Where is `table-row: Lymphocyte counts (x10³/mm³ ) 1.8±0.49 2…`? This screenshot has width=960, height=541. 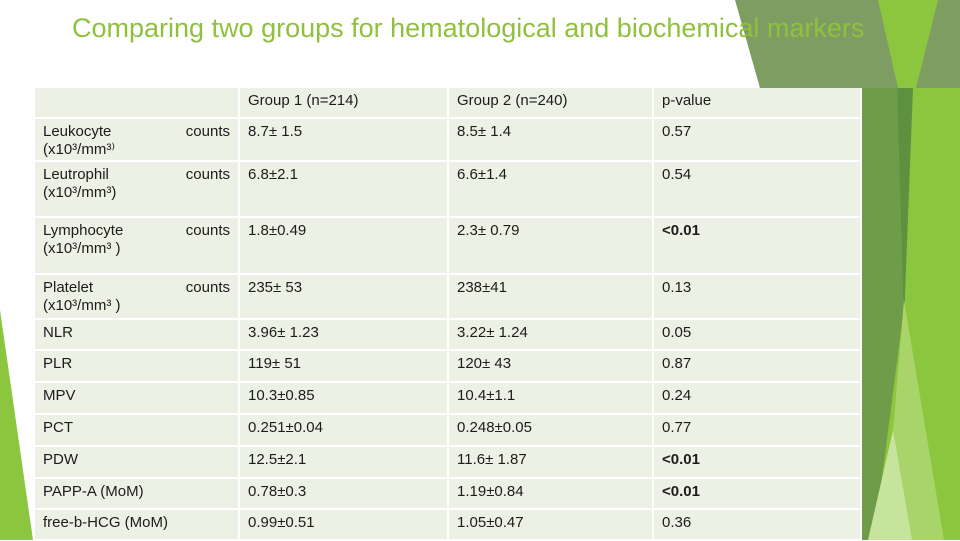 table-row: Lymphocyte counts (x10³/mm³ ) 1.8±0.49 2… is located at coordinates (447, 245).